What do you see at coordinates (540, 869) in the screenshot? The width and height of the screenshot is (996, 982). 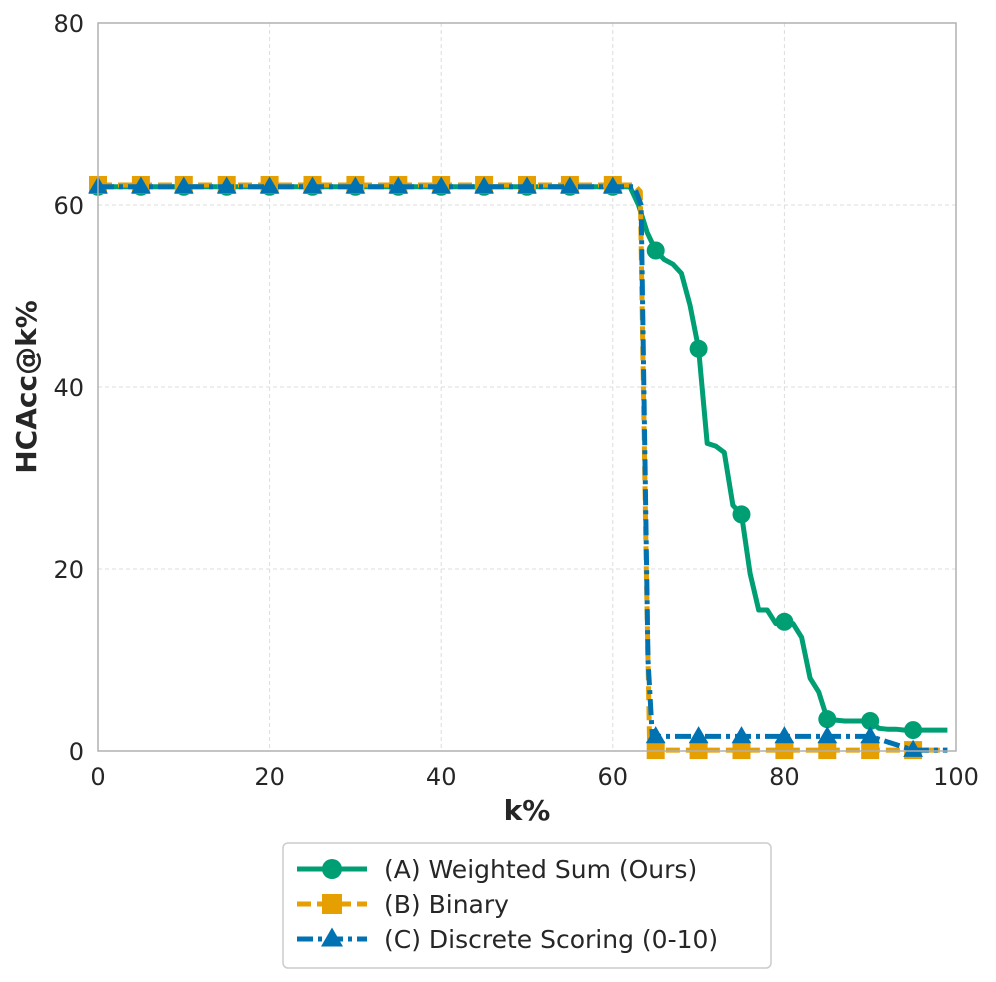 I see `legend-label: (A) Weighted Sum (Ours)` at bounding box center [540, 869].